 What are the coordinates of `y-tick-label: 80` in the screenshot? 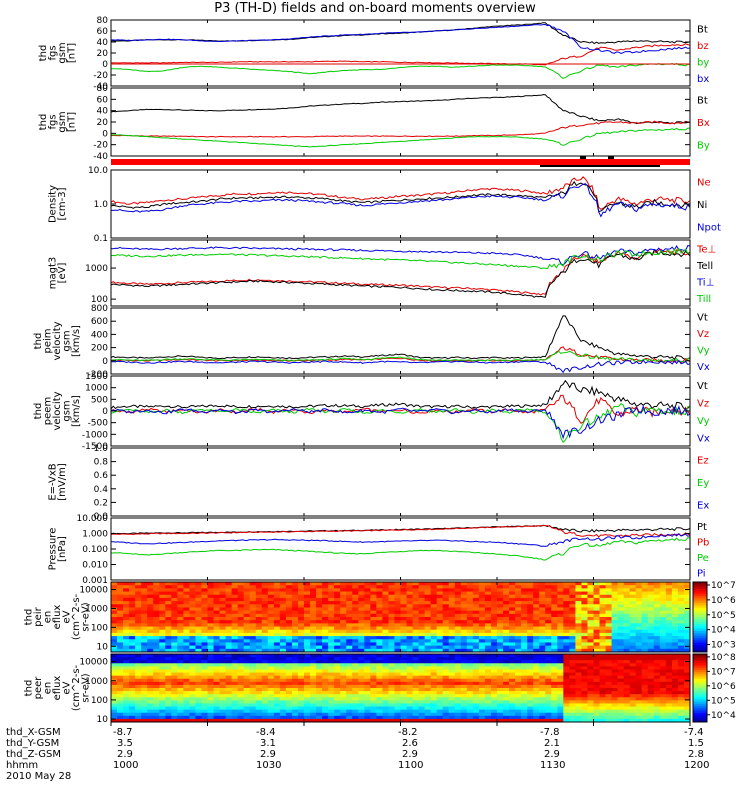 It's located at (103, 21).